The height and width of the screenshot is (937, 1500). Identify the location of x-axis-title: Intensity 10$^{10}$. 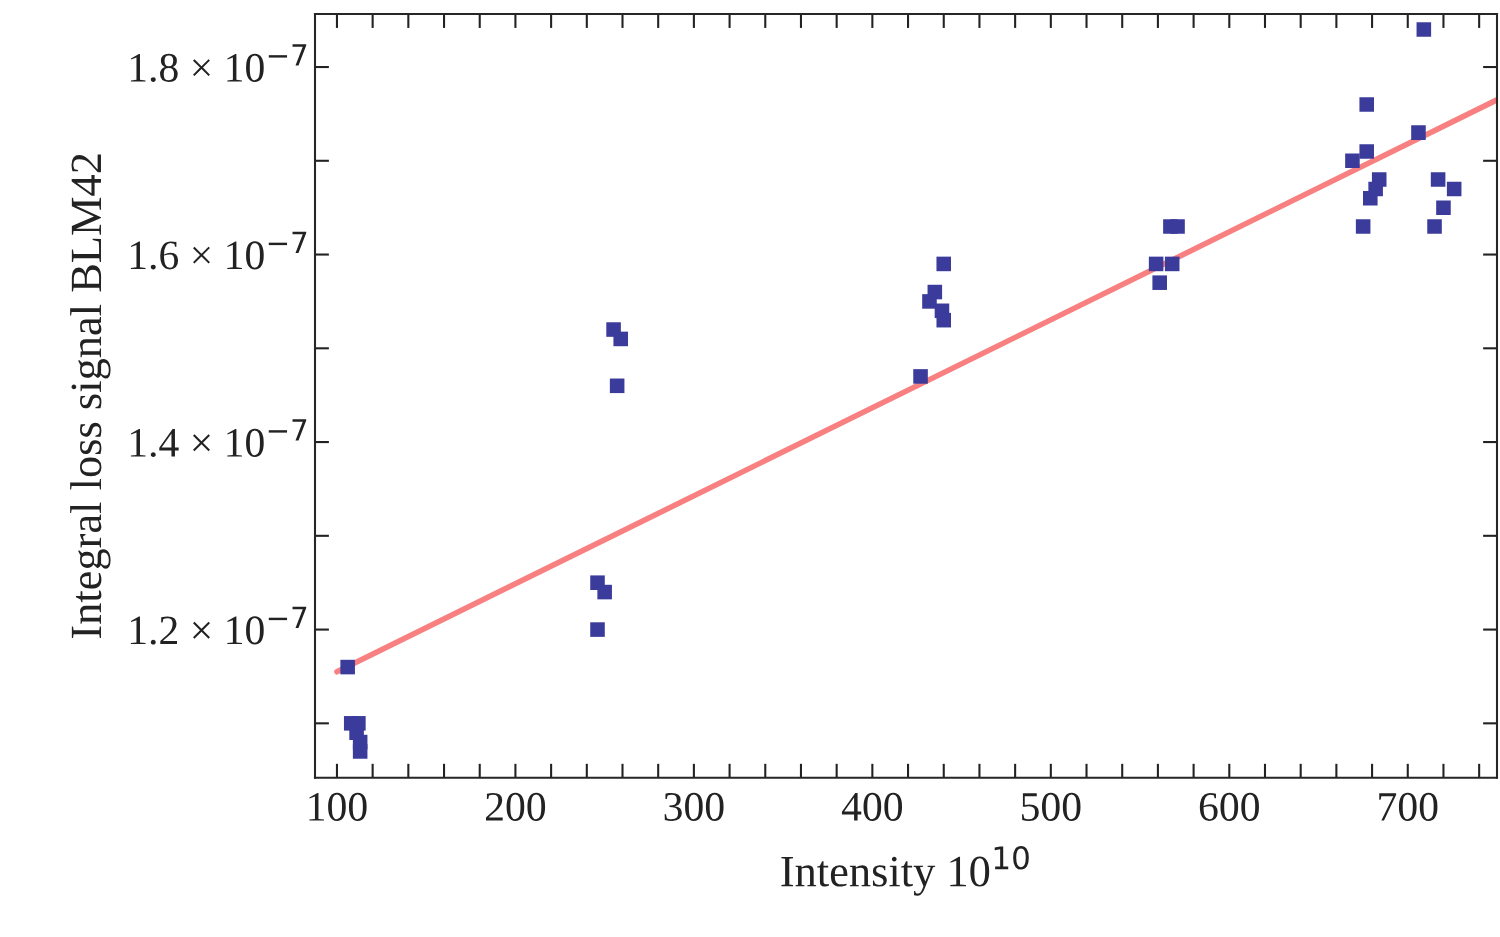
(905, 871).